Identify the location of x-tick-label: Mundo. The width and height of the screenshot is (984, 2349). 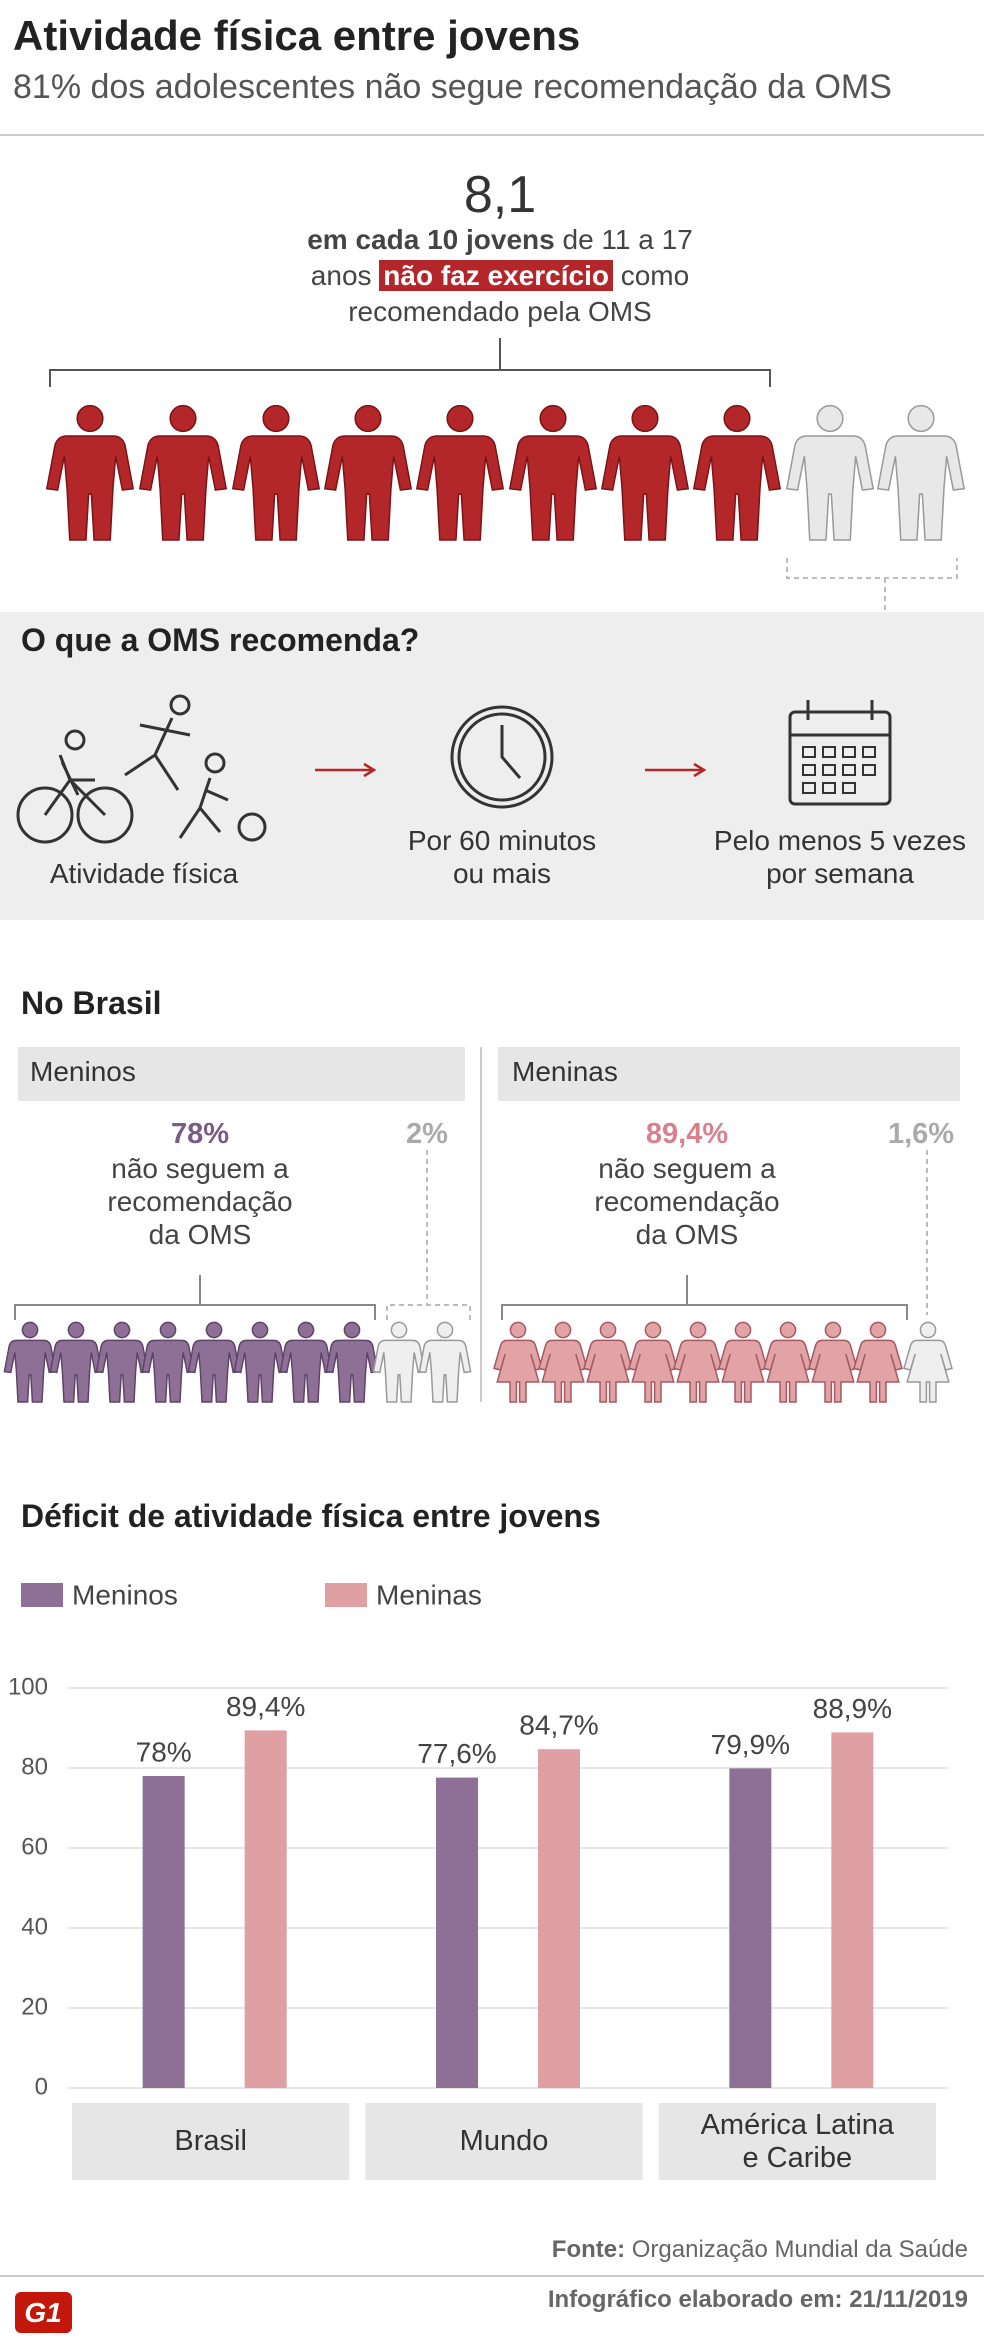
(503, 2141).